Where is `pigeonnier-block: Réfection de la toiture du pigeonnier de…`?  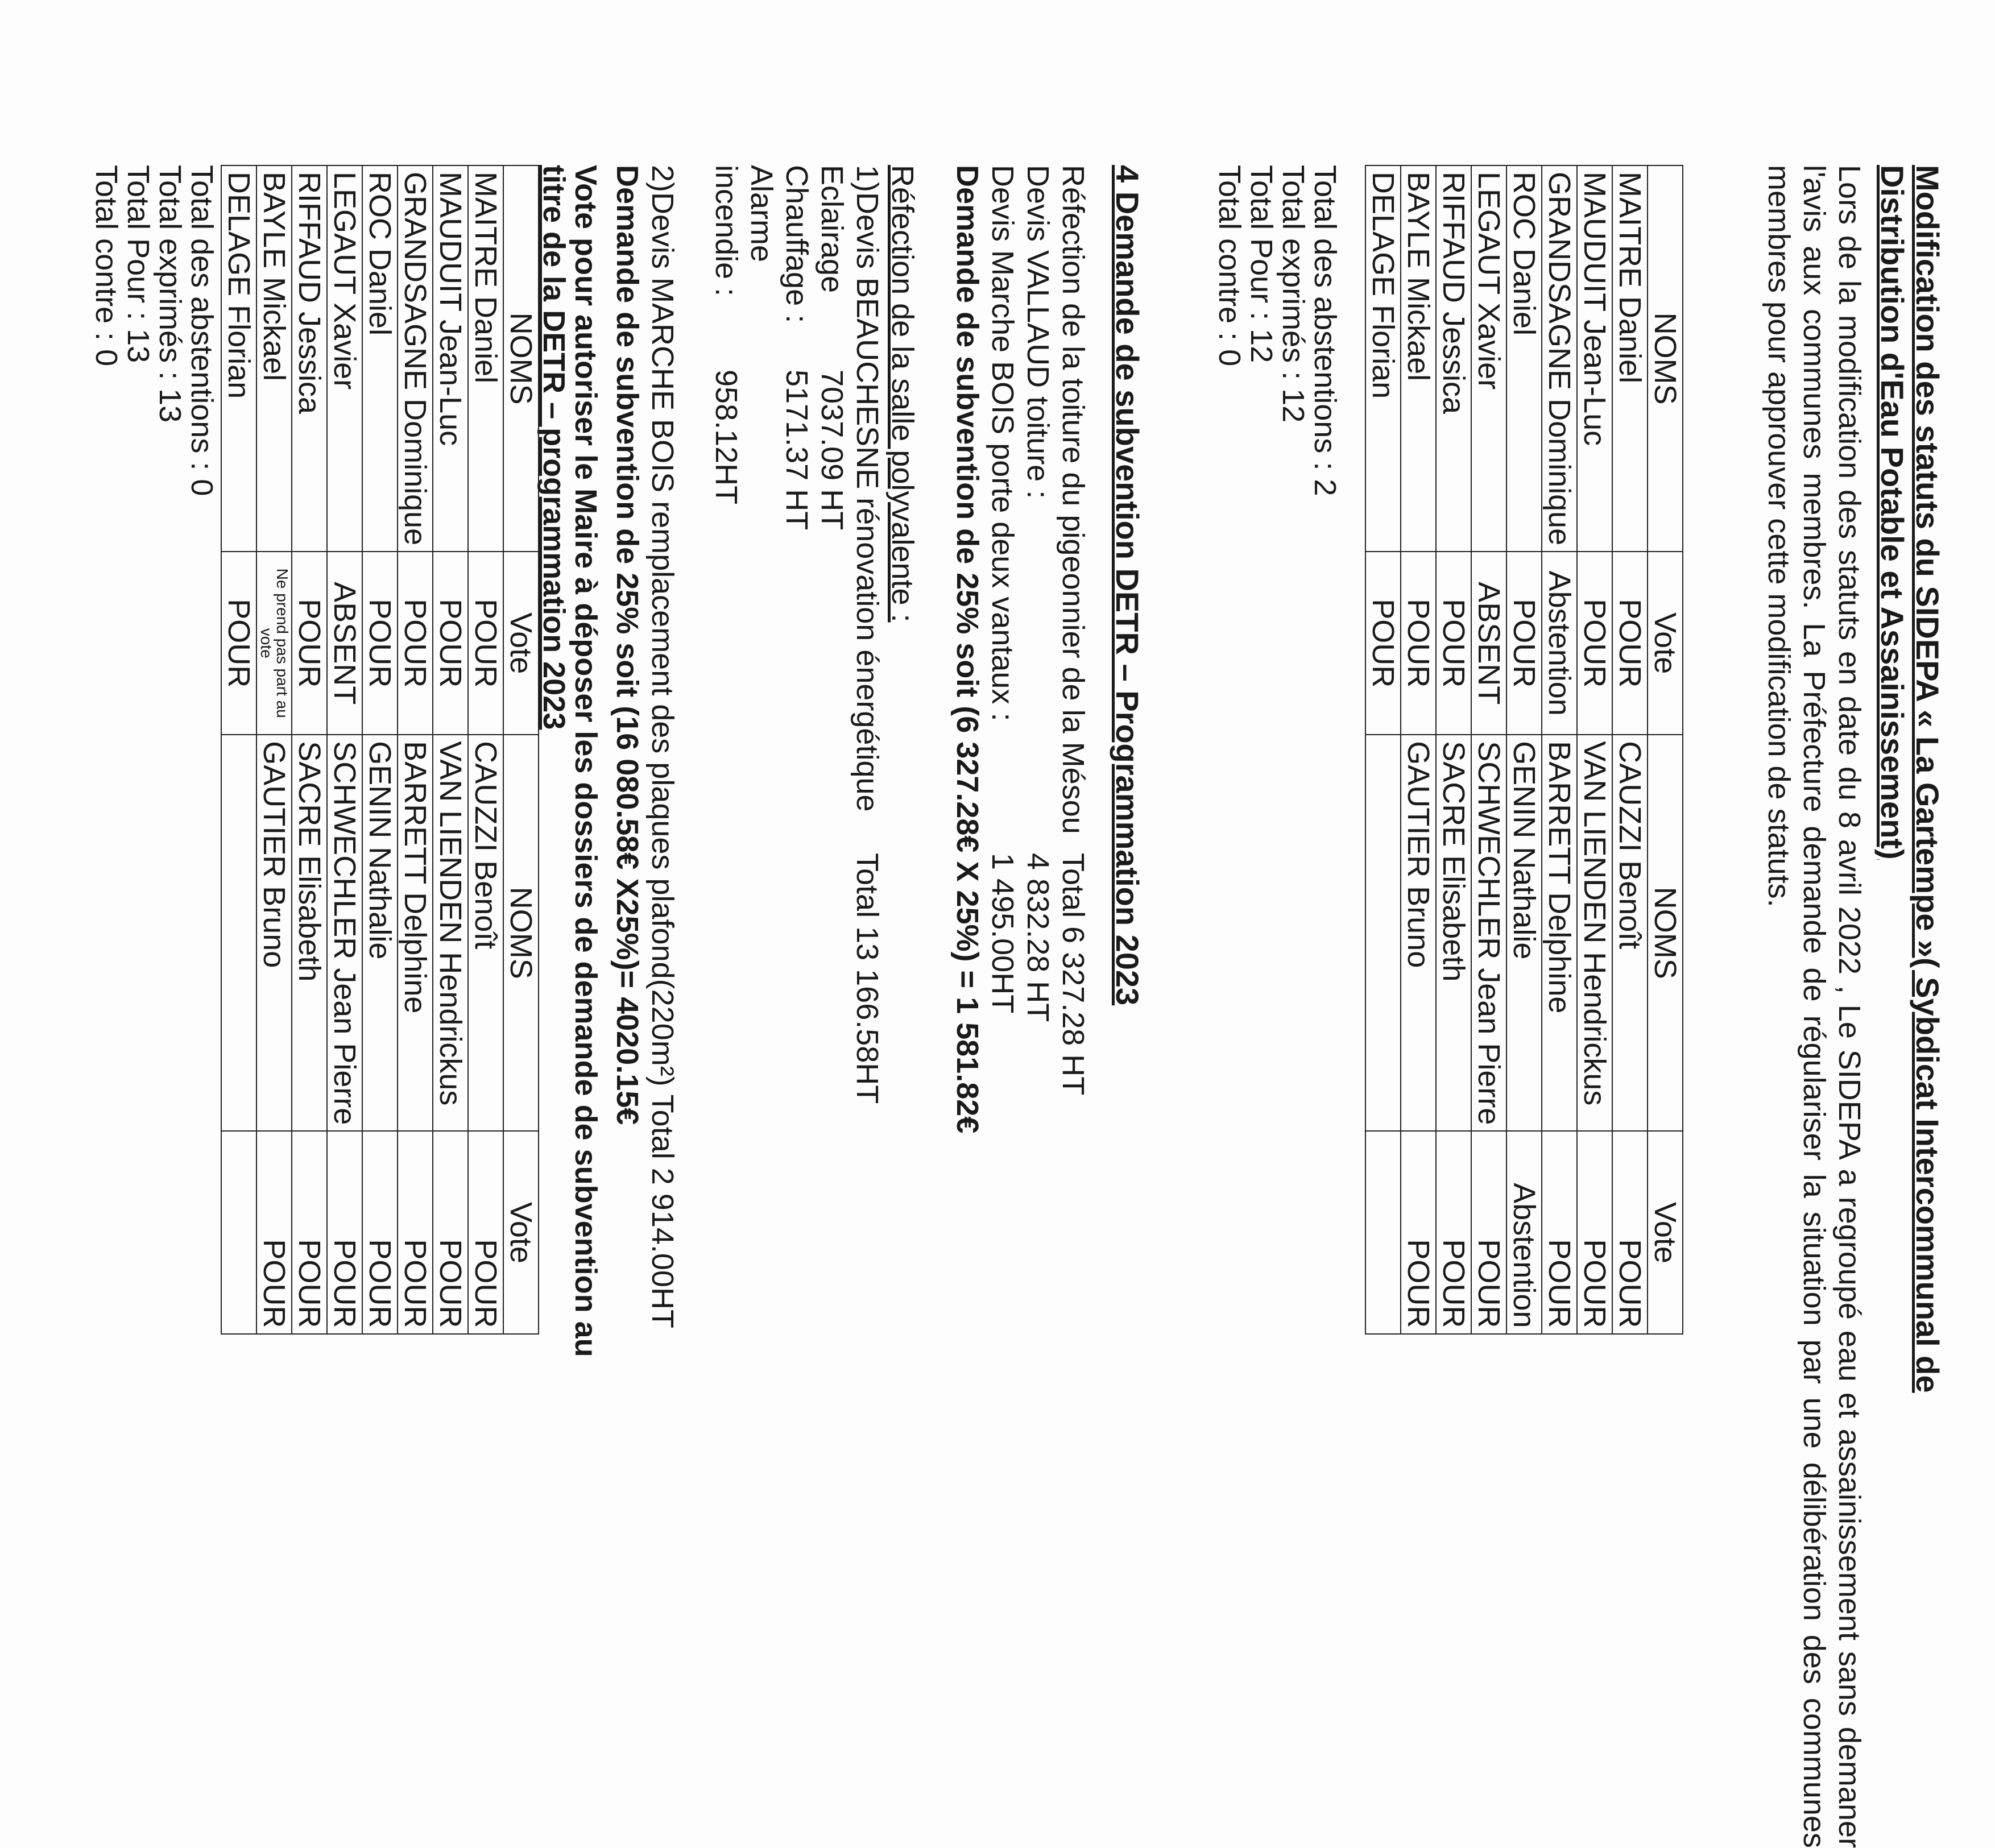
pigeonnier-block: Réfection de la toiture du pigeonnier de… is located at coordinates (1020, 1006).